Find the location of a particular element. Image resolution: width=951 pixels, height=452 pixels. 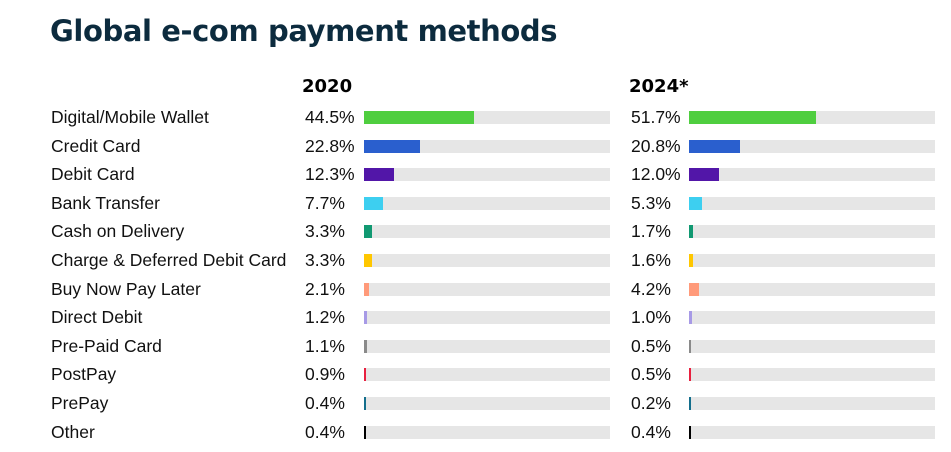

value-label-2020: 0.9% is located at coordinates (325, 374).